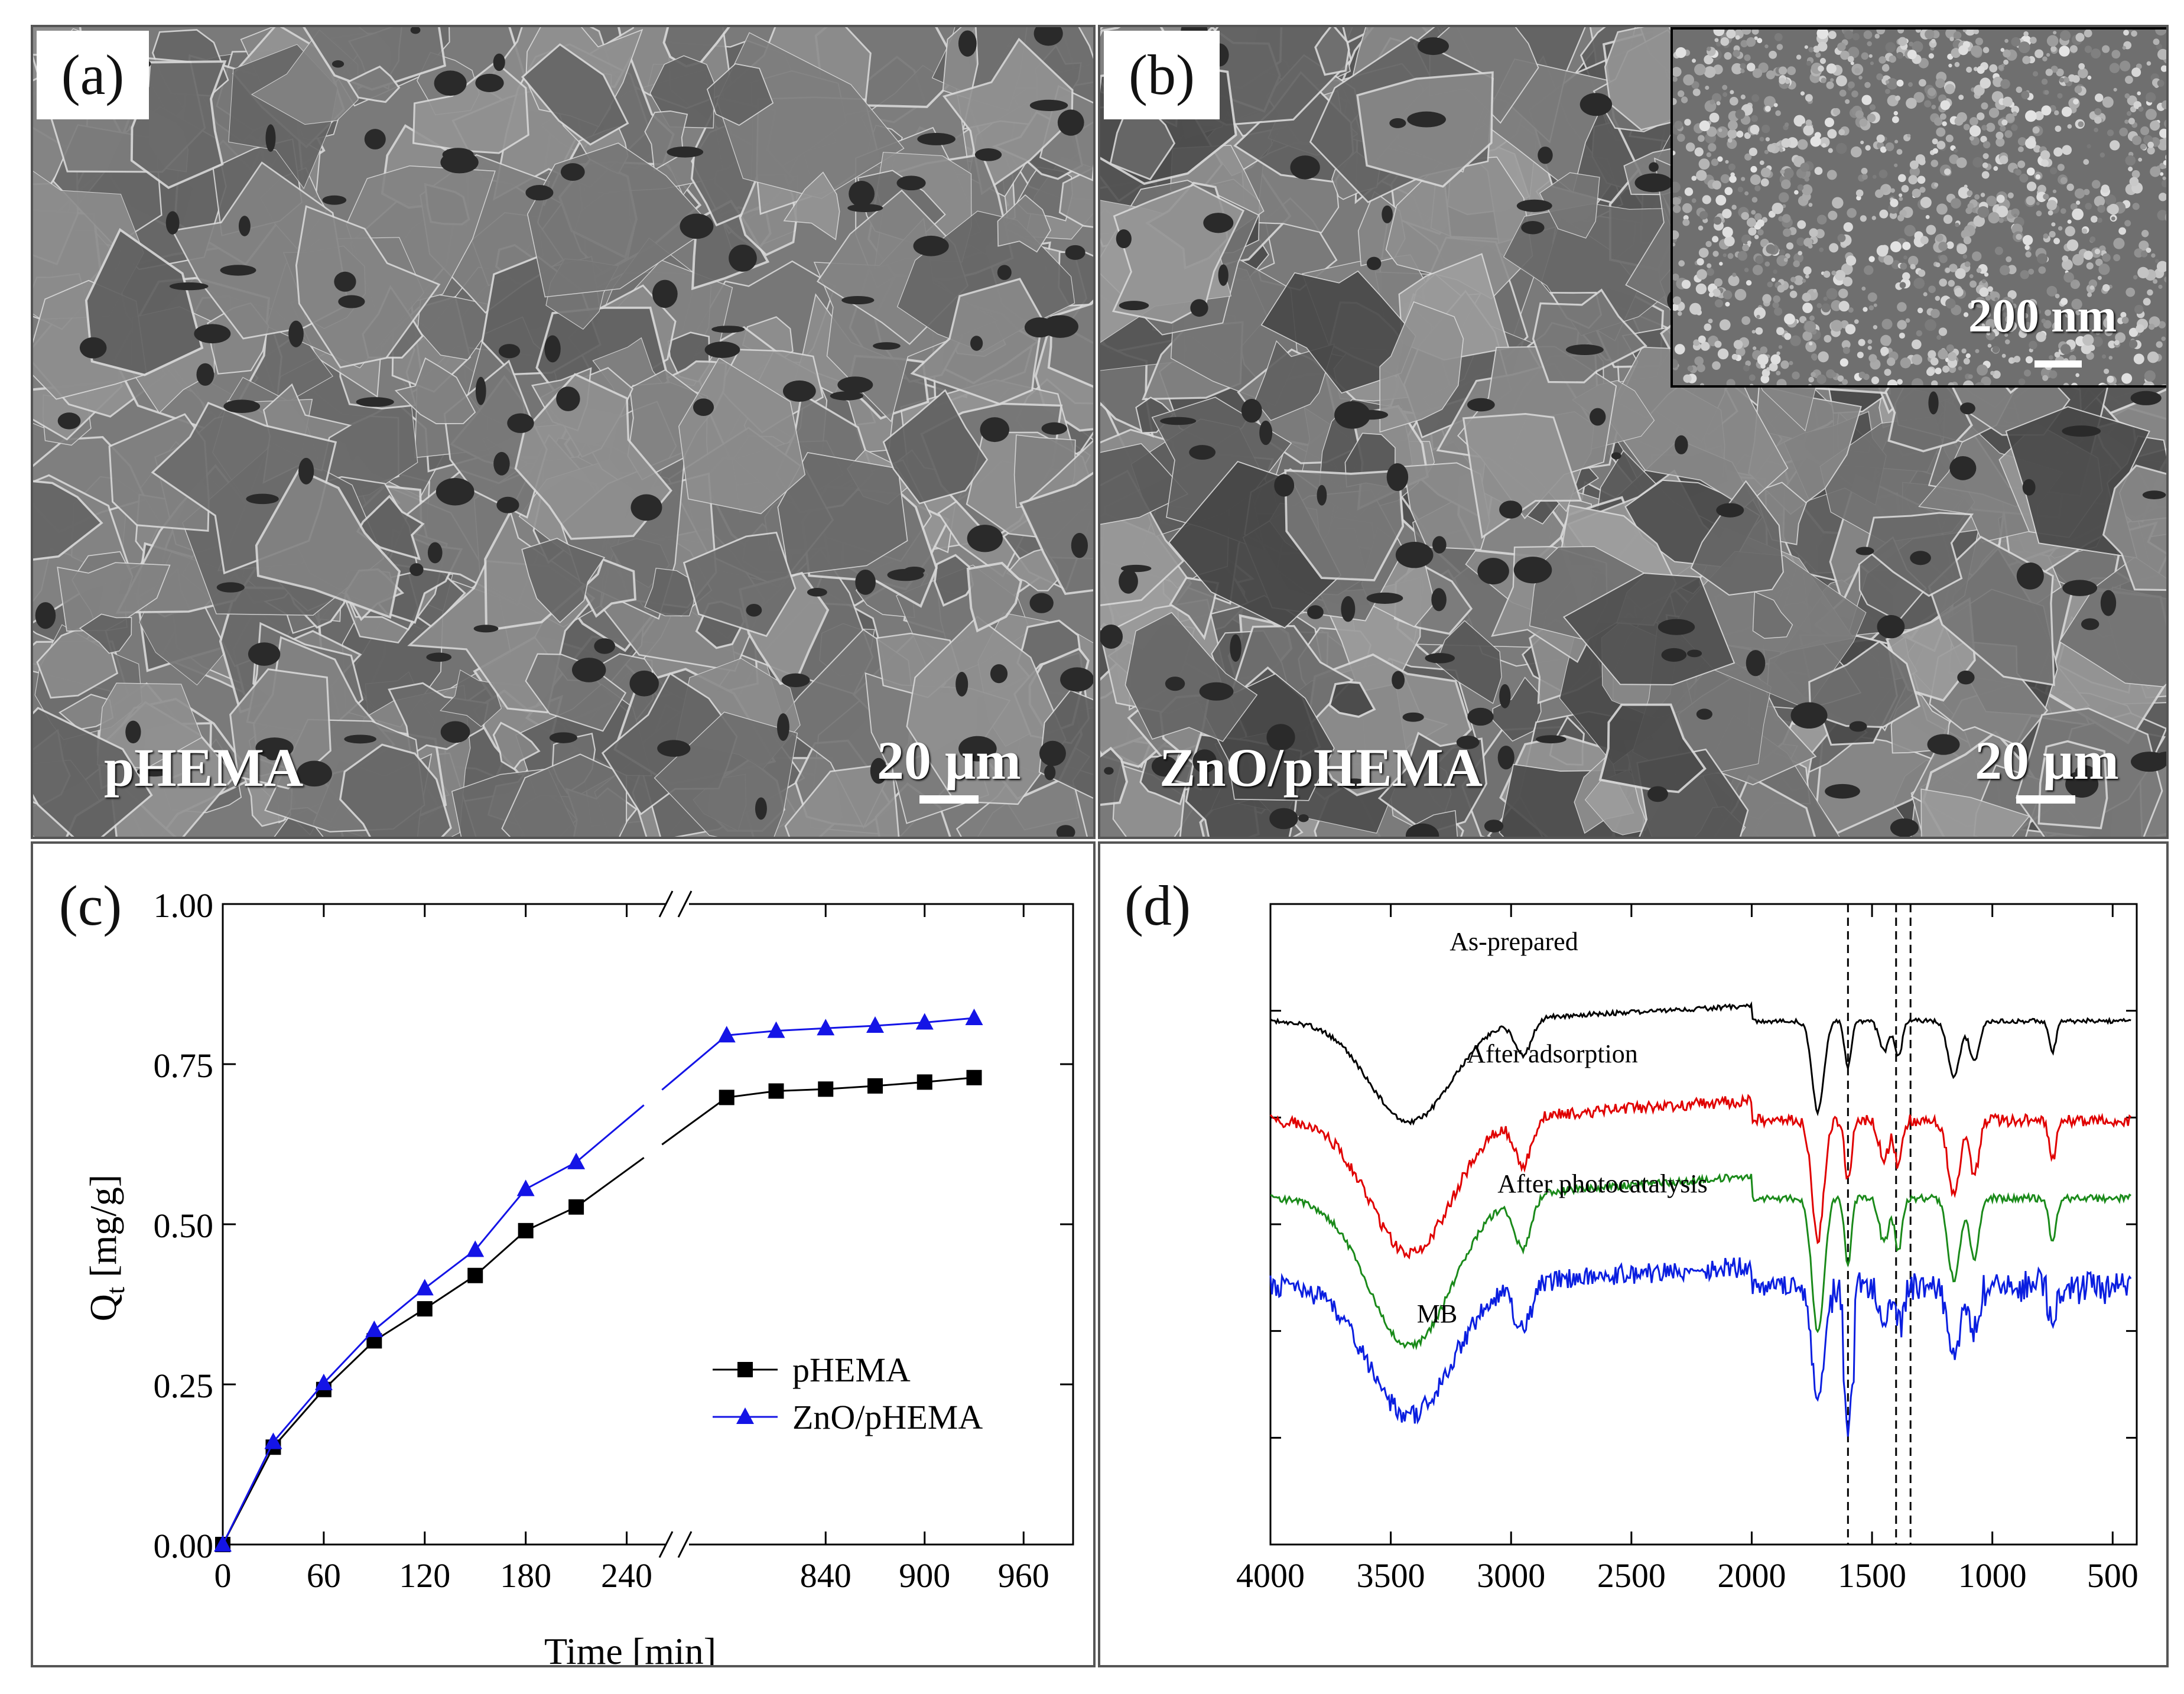  Describe the element at coordinates (374, 1328) in the screenshot. I see `data-point-triangle` at that location.